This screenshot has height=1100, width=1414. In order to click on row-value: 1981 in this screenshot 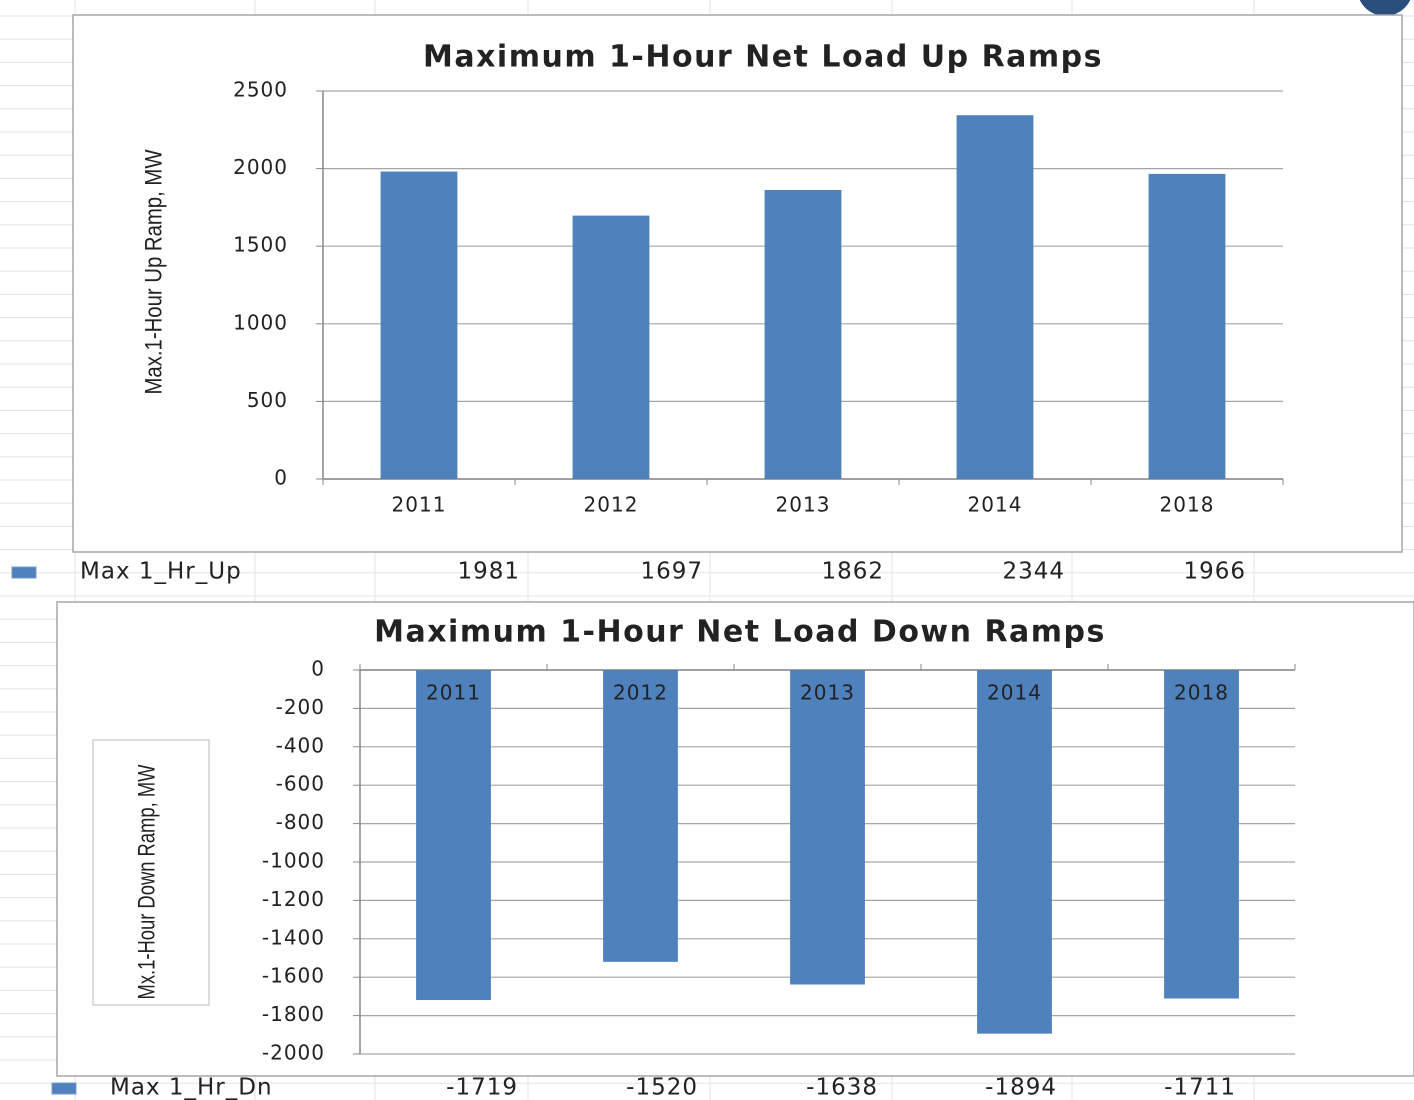, I will do `click(488, 572)`.